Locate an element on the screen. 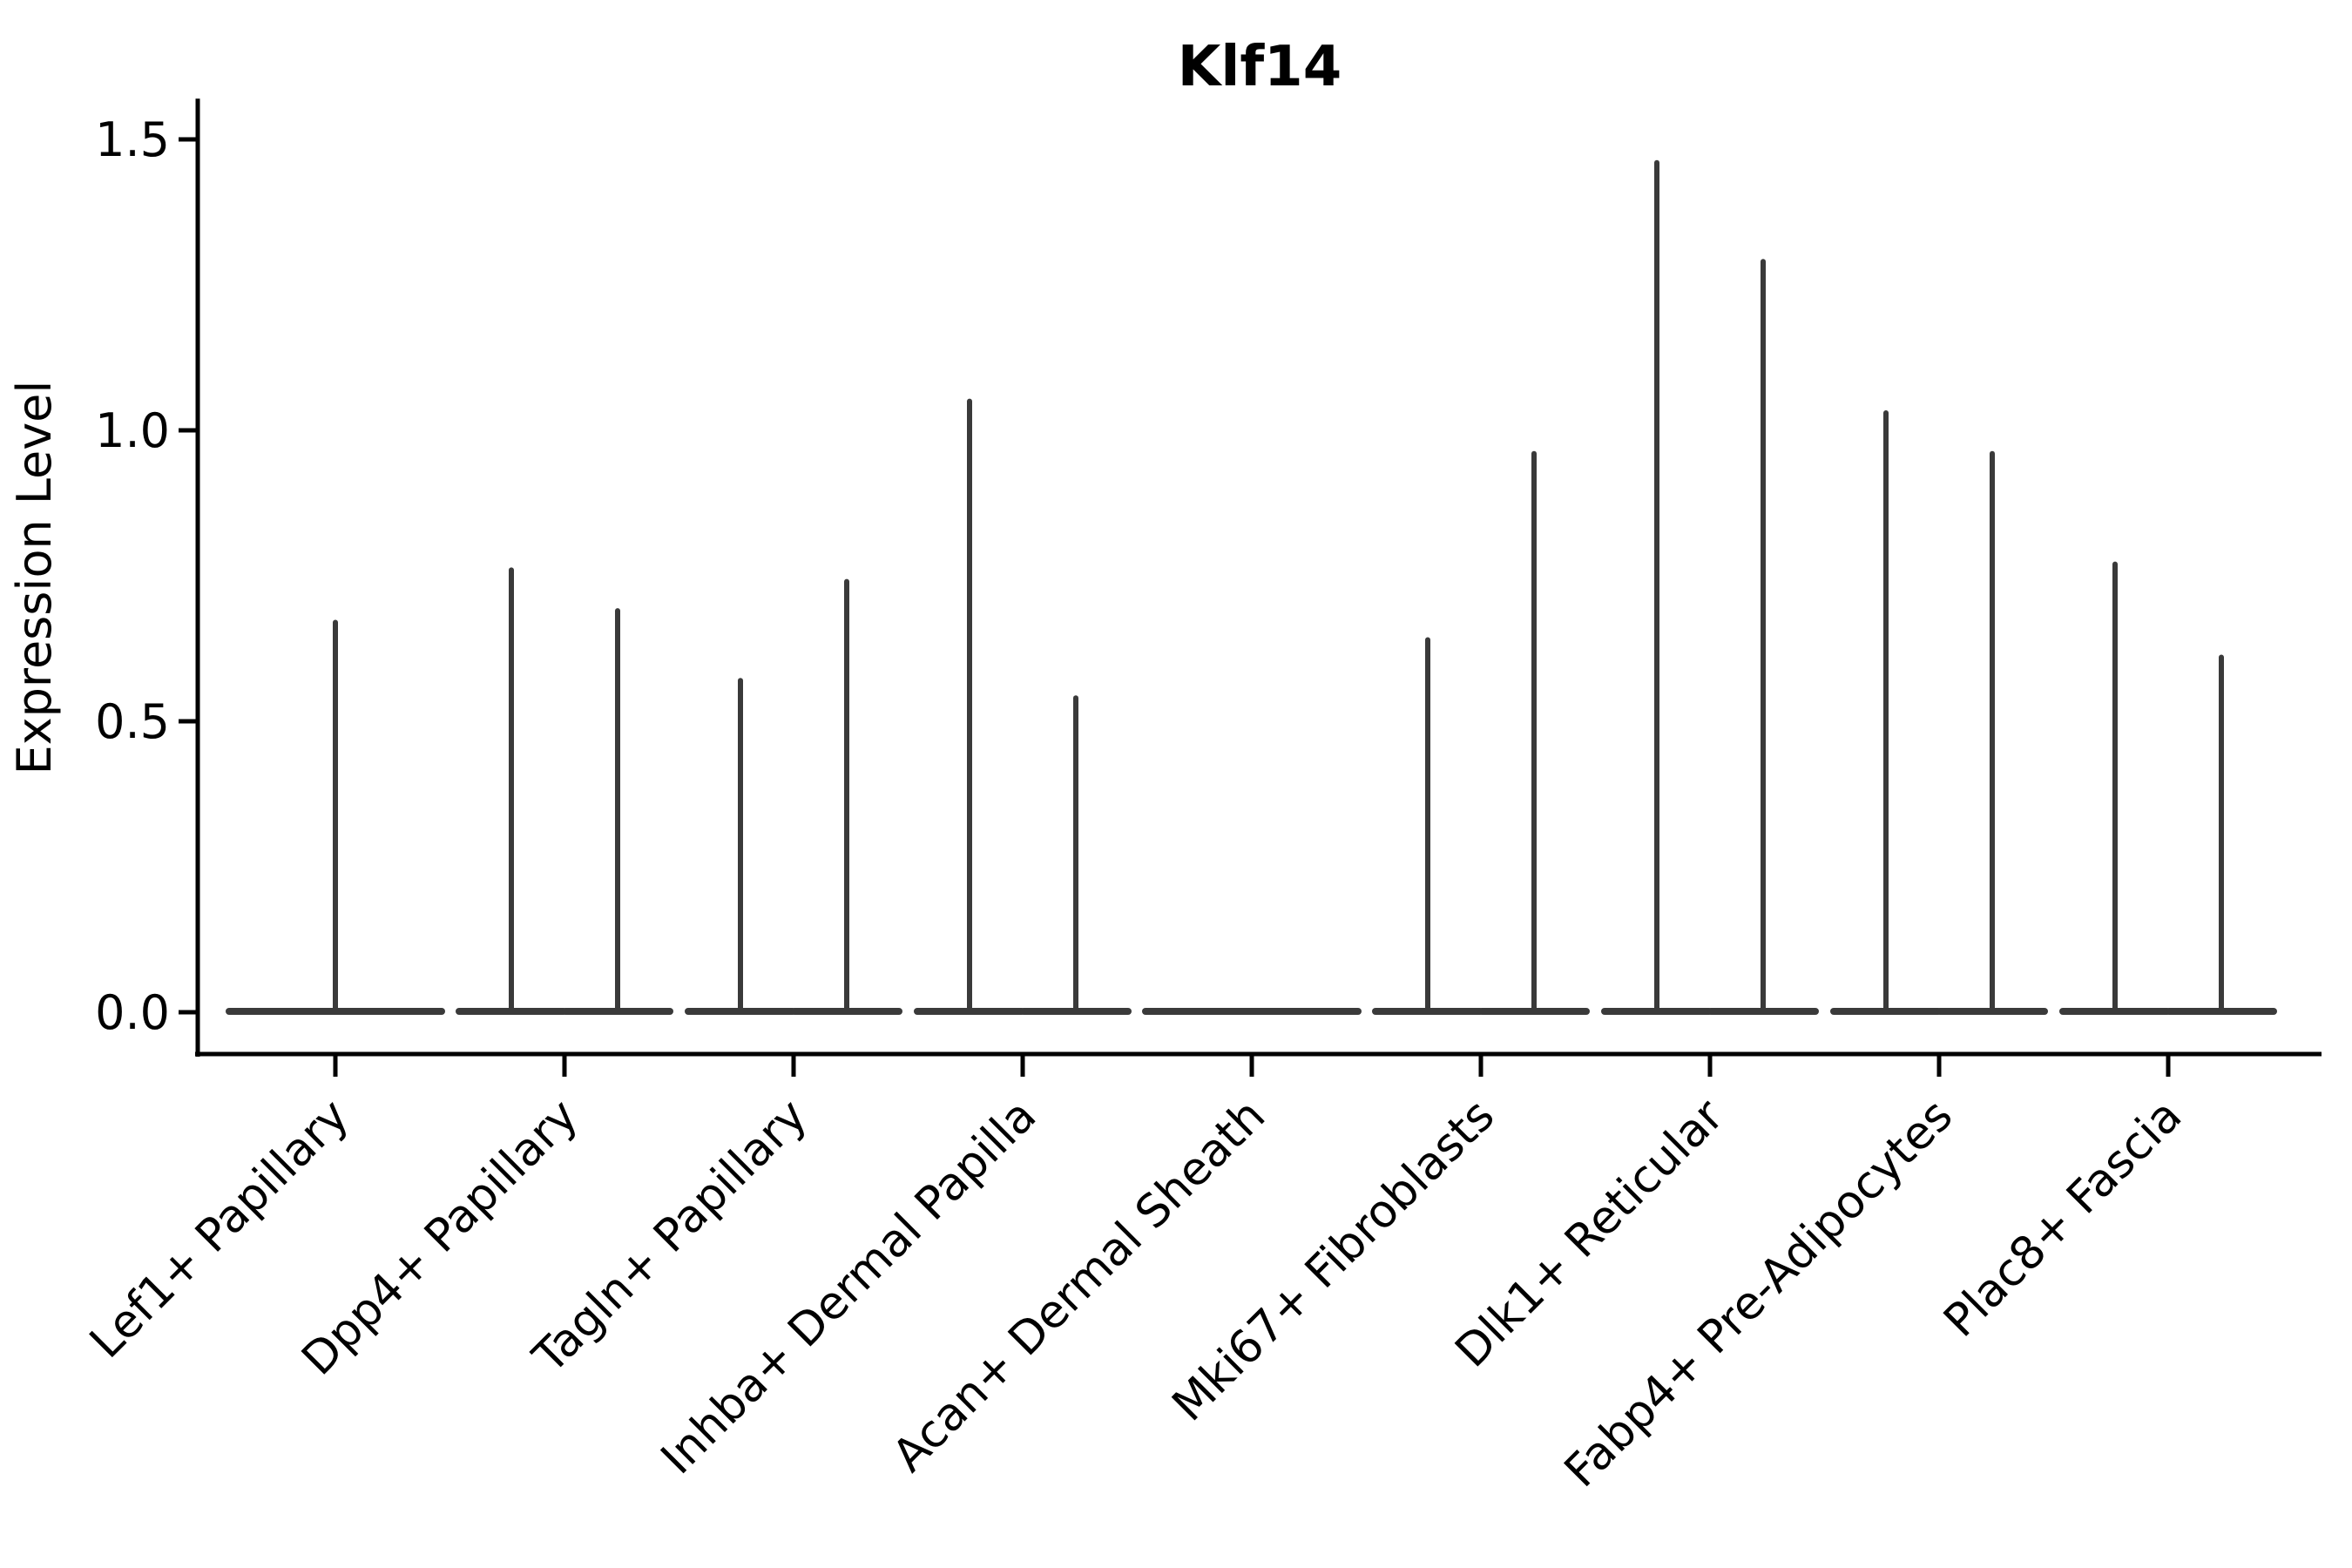 This screenshot has width=2352, height=1568. y-tick-label: 1.0 is located at coordinates (132, 430).